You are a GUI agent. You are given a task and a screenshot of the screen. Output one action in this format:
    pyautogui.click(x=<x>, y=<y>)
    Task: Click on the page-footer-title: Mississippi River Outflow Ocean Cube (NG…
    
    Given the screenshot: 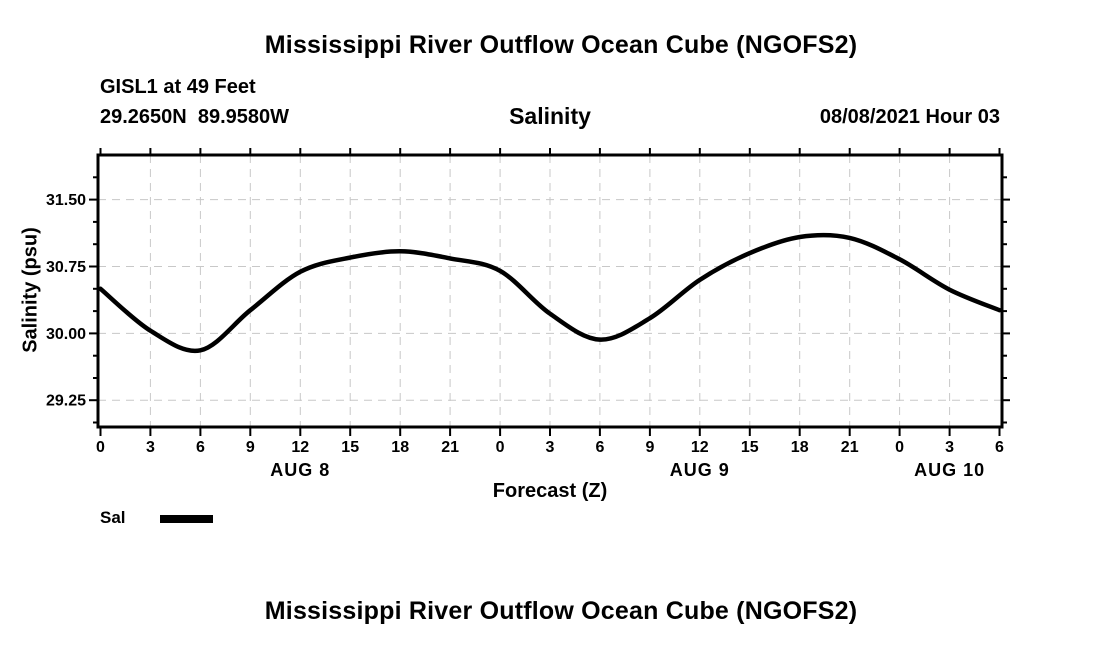 What is the action you would take?
    pyautogui.click(x=561, y=611)
    